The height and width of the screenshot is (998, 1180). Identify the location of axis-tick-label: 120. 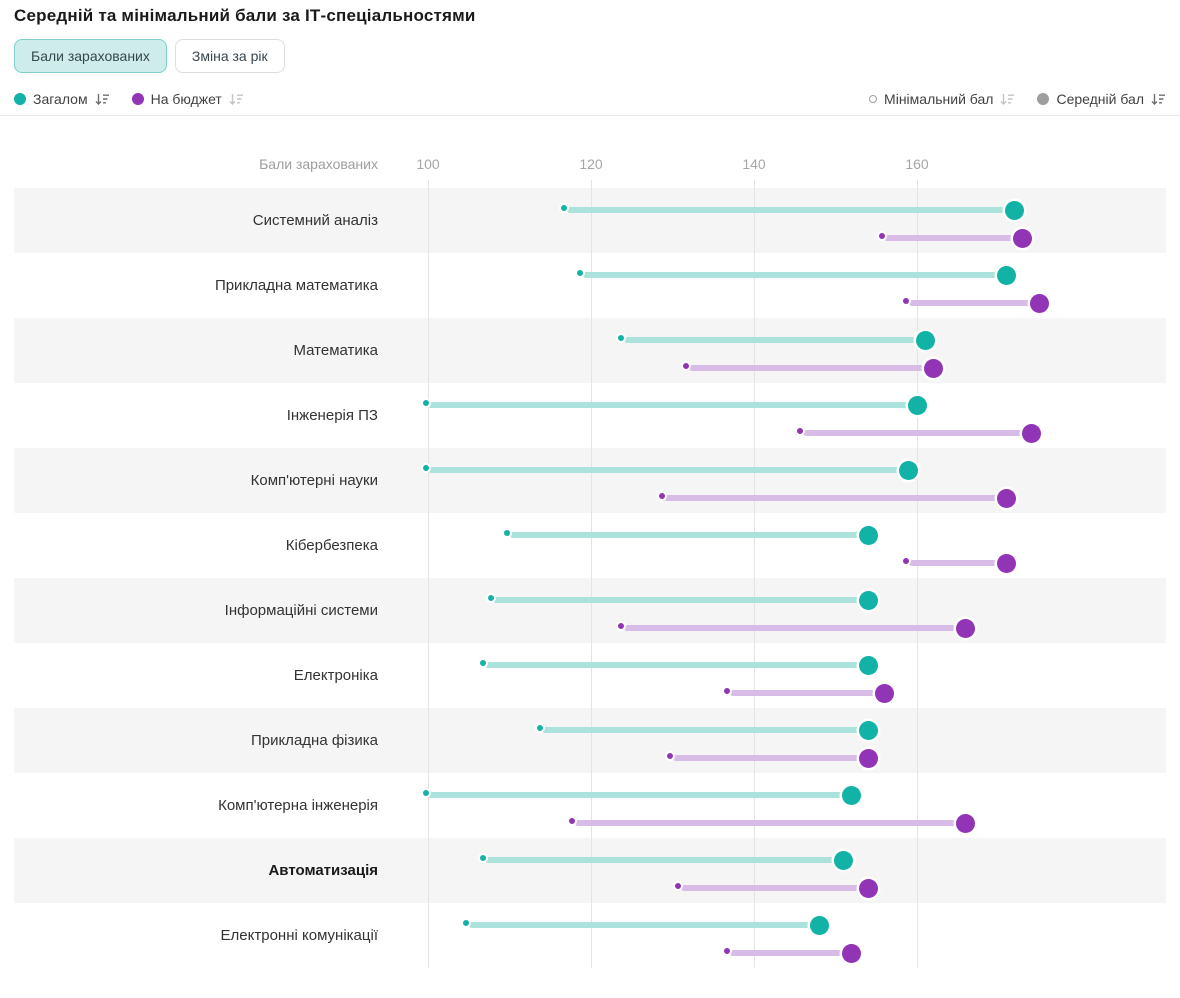
(591, 164).